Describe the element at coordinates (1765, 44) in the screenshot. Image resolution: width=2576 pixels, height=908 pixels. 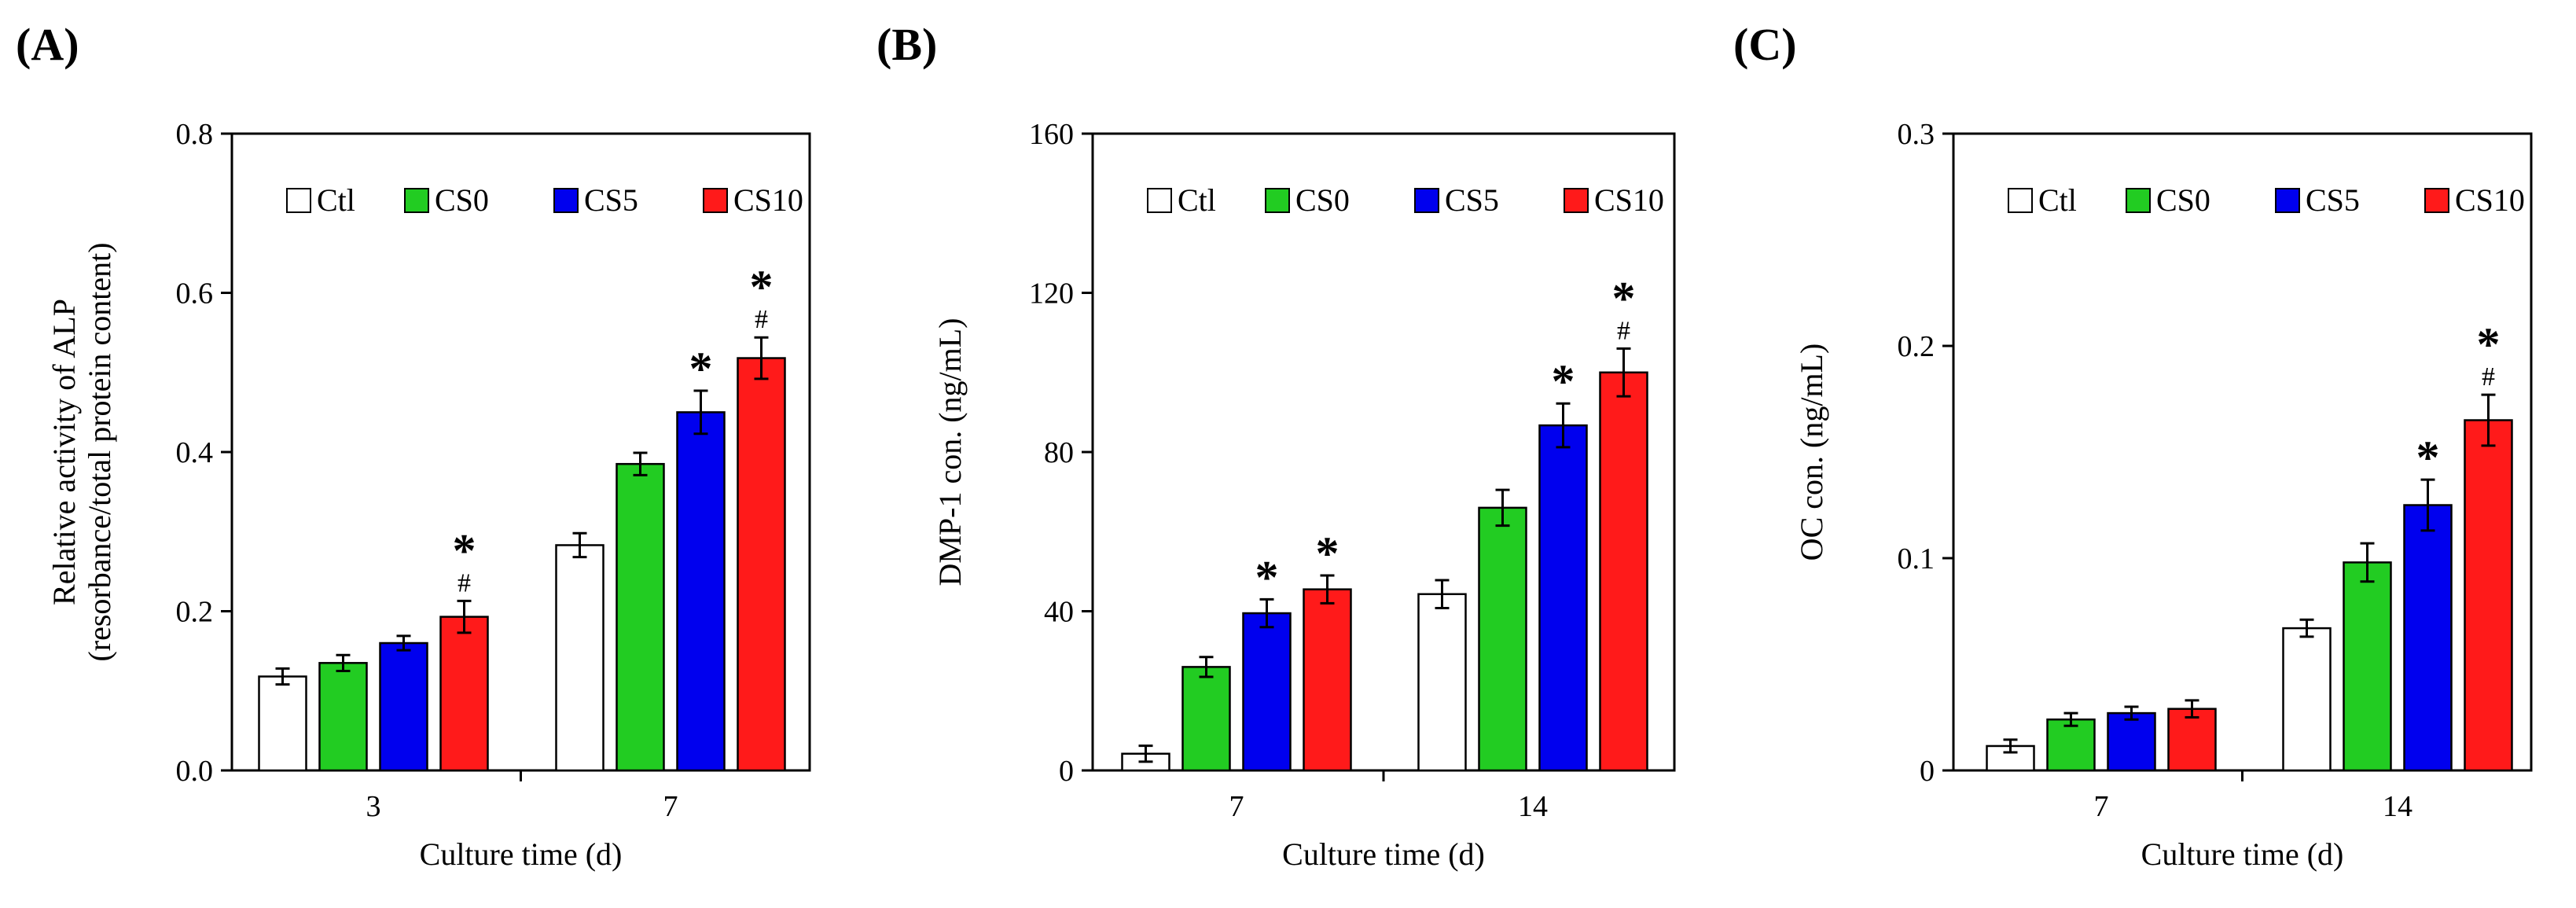
I see `panel-label-c: (C)` at that location.